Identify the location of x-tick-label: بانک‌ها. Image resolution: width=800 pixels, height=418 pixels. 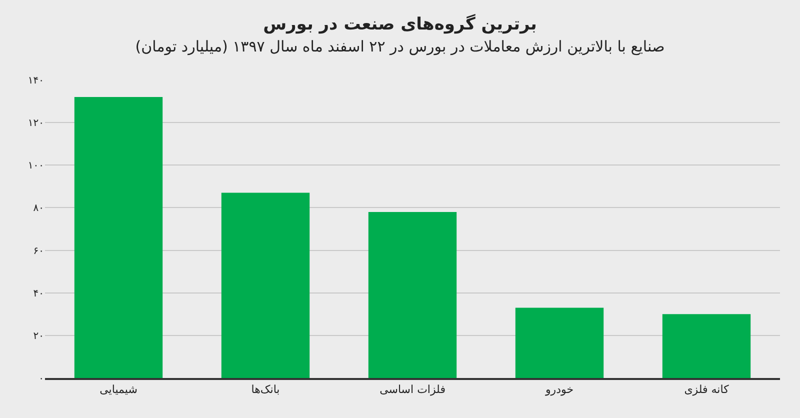
(265, 389).